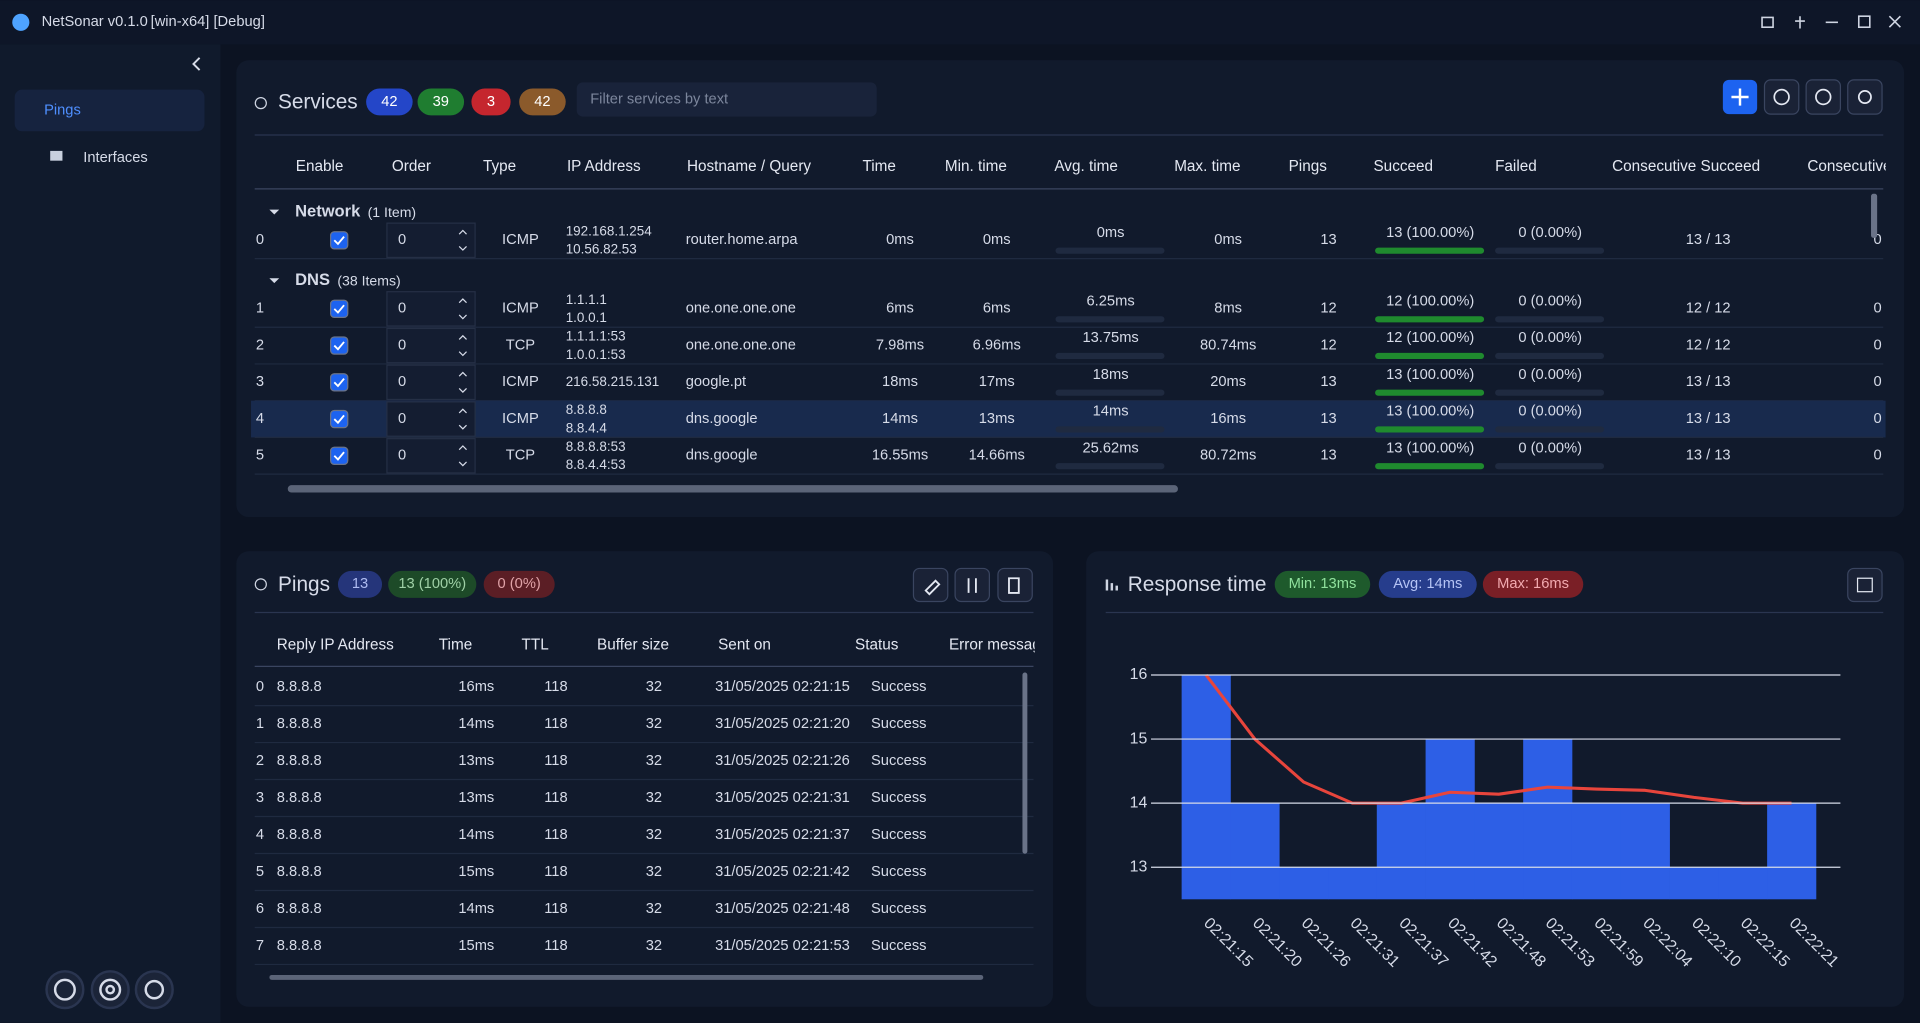 The width and height of the screenshot is (1920, 1023). What do you see at coordinates (476, 872) in the screenshot?
I see `cell: 15ms` at bounding box center [476, 872].